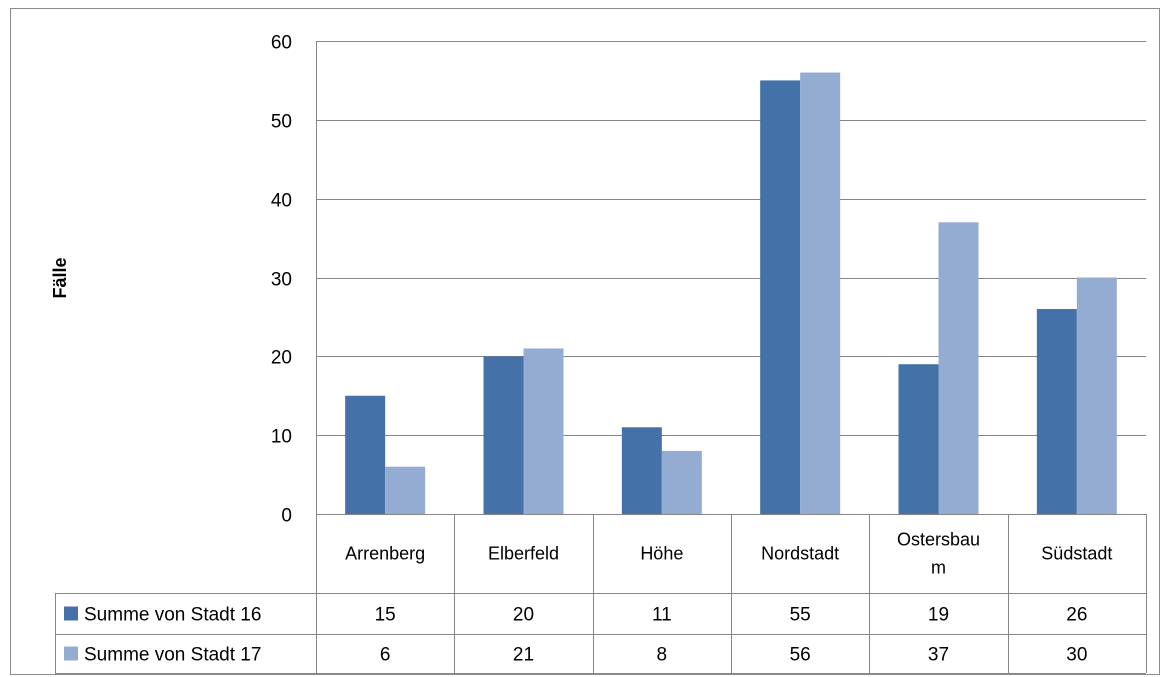  I want to click on table-cell-value: 11, so click(662, 615).